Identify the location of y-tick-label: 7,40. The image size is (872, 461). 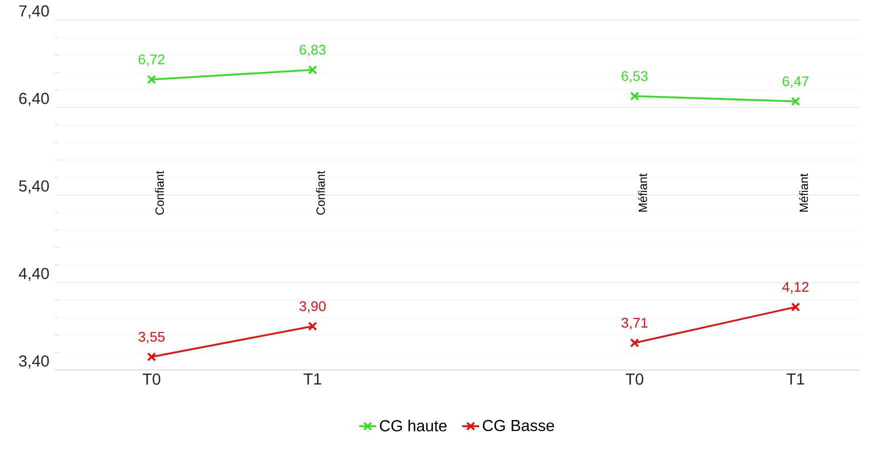
(34, 11).